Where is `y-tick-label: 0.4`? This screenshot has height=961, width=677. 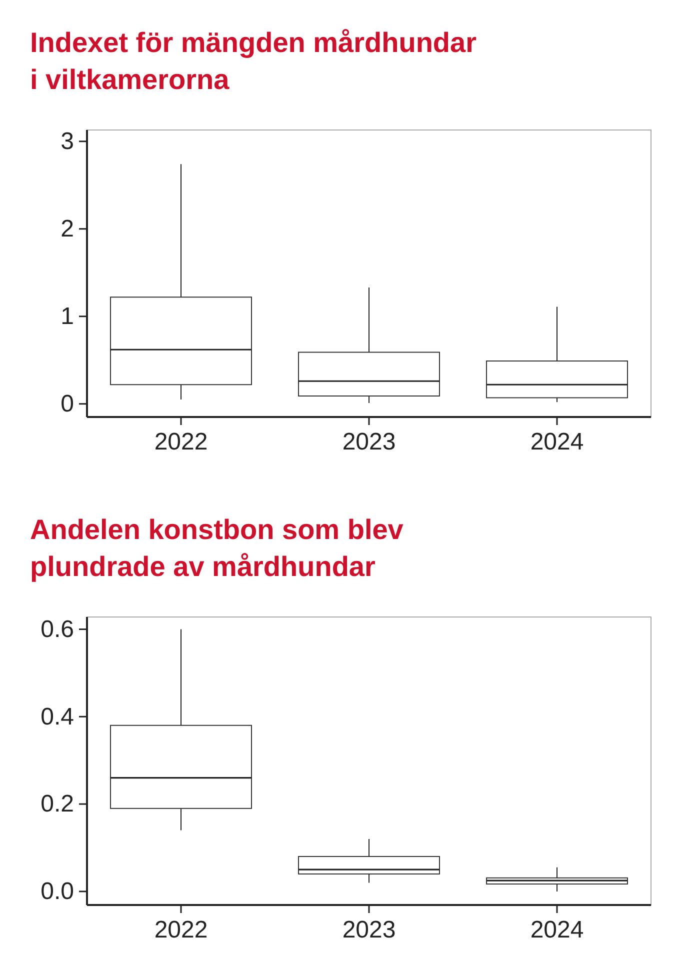 y-tick-label: 0.4 is located at coordinates (57, 716).